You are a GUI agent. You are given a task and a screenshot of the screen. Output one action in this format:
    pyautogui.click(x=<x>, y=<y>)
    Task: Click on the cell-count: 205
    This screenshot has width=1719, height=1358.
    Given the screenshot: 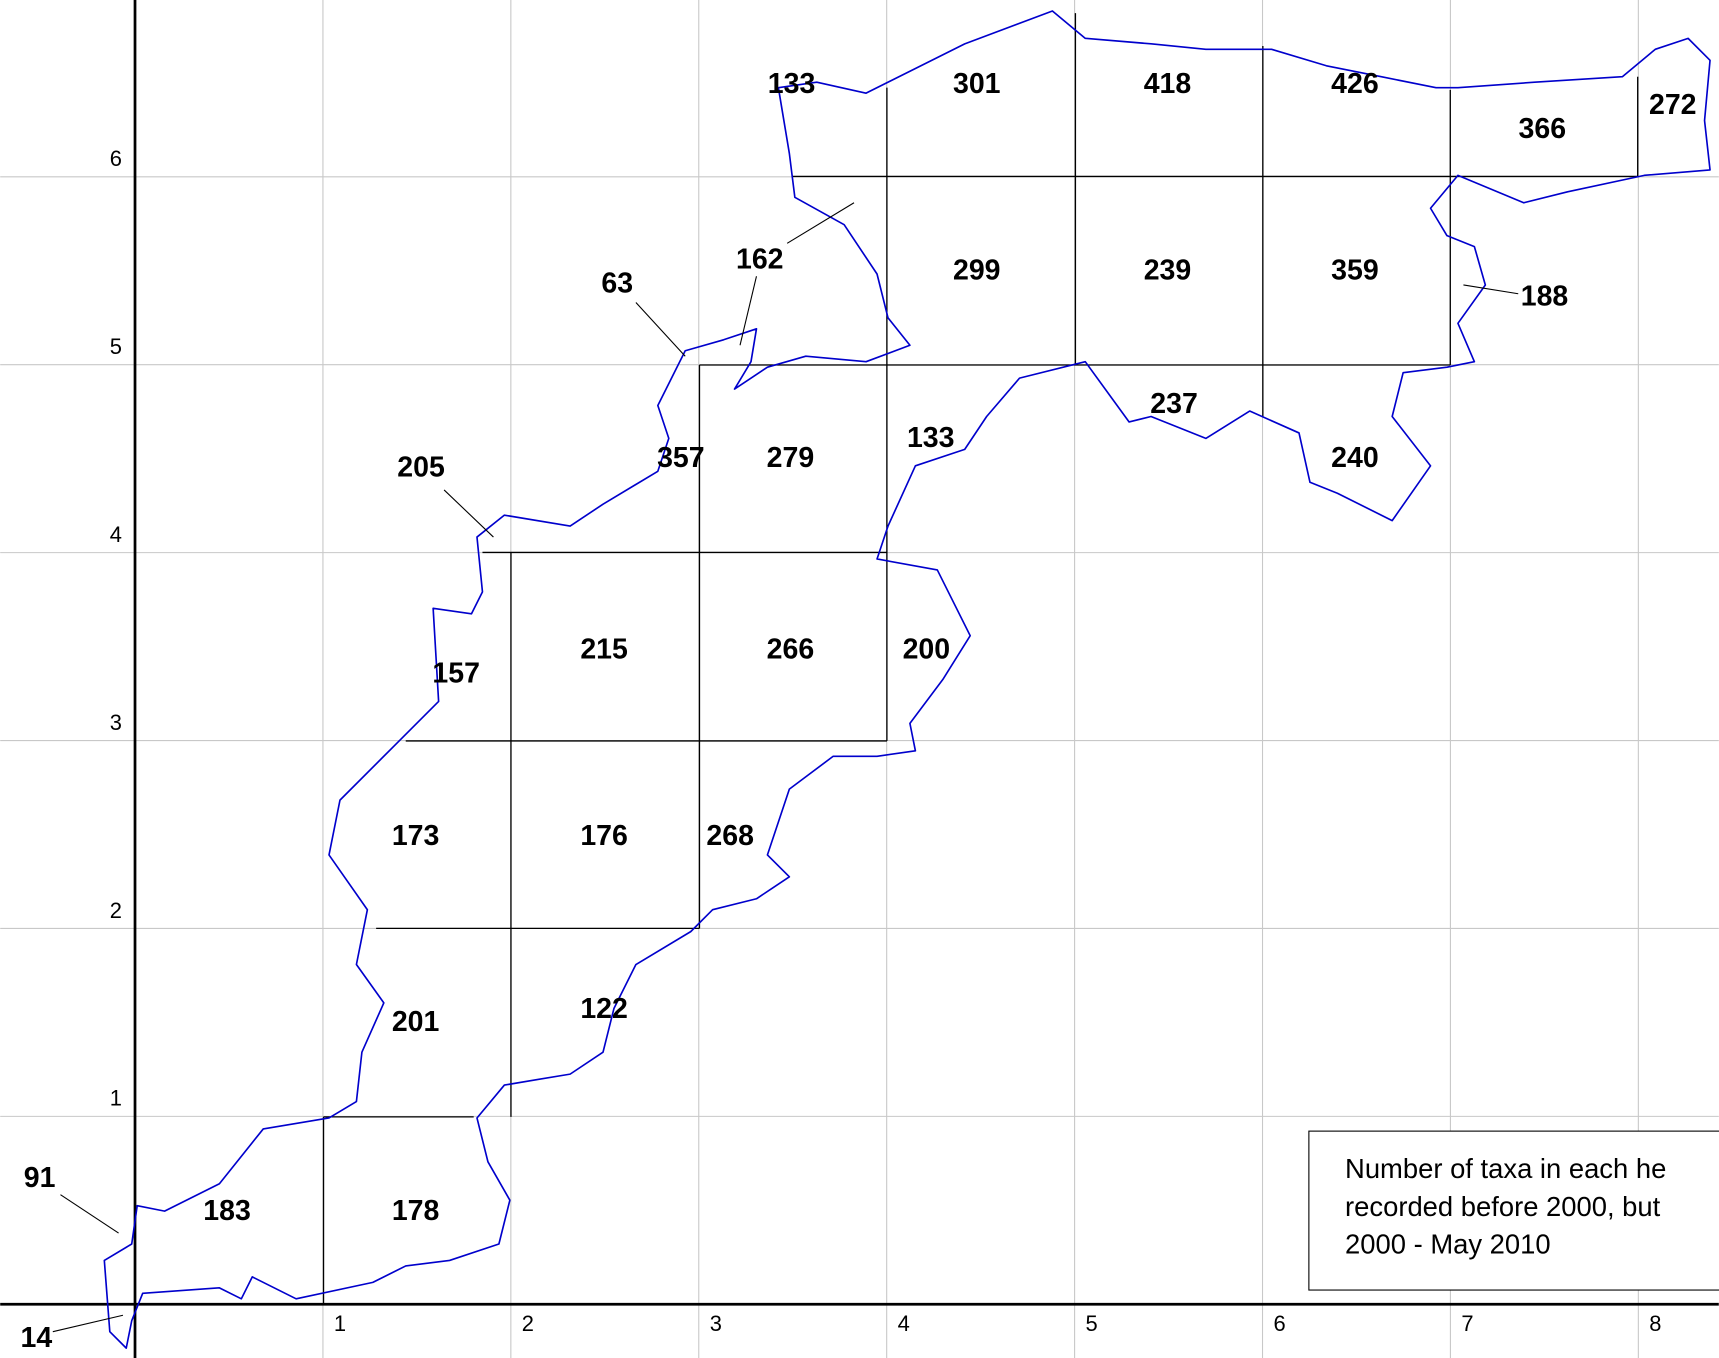 What is the action you would take?
    pyautogui.click(x=421, y=468)
    